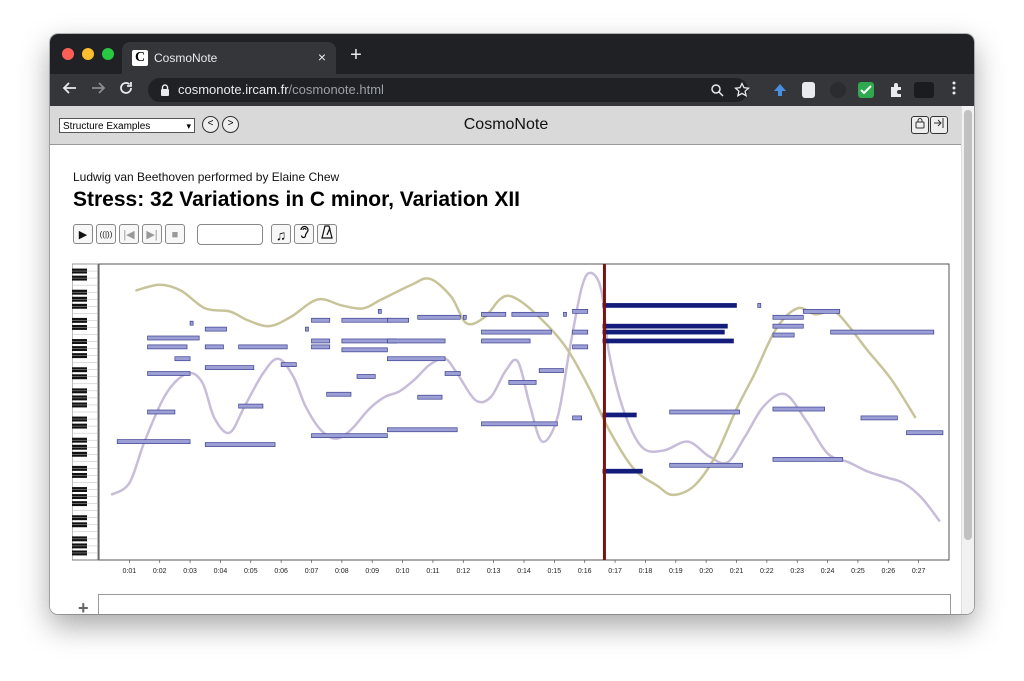 The width and height of the screenshot is (1024, 681). What do you see at coordinates (126, 90) in the screenshot?
I see `reload-icon` at bounding box center [126, 90].